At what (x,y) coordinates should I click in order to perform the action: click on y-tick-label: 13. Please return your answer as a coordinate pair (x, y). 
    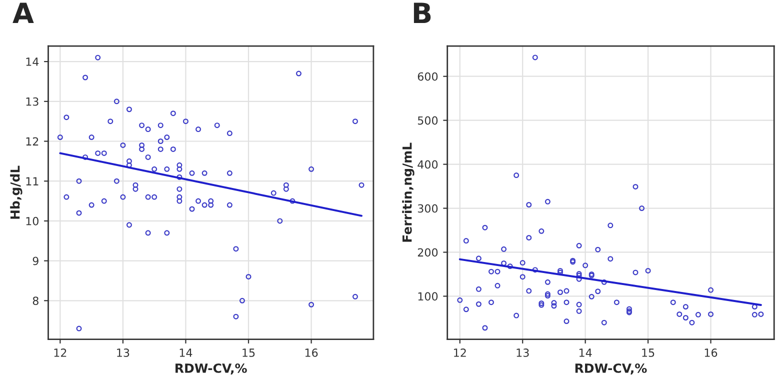
    Looking at the image, I should click on (32, 101).